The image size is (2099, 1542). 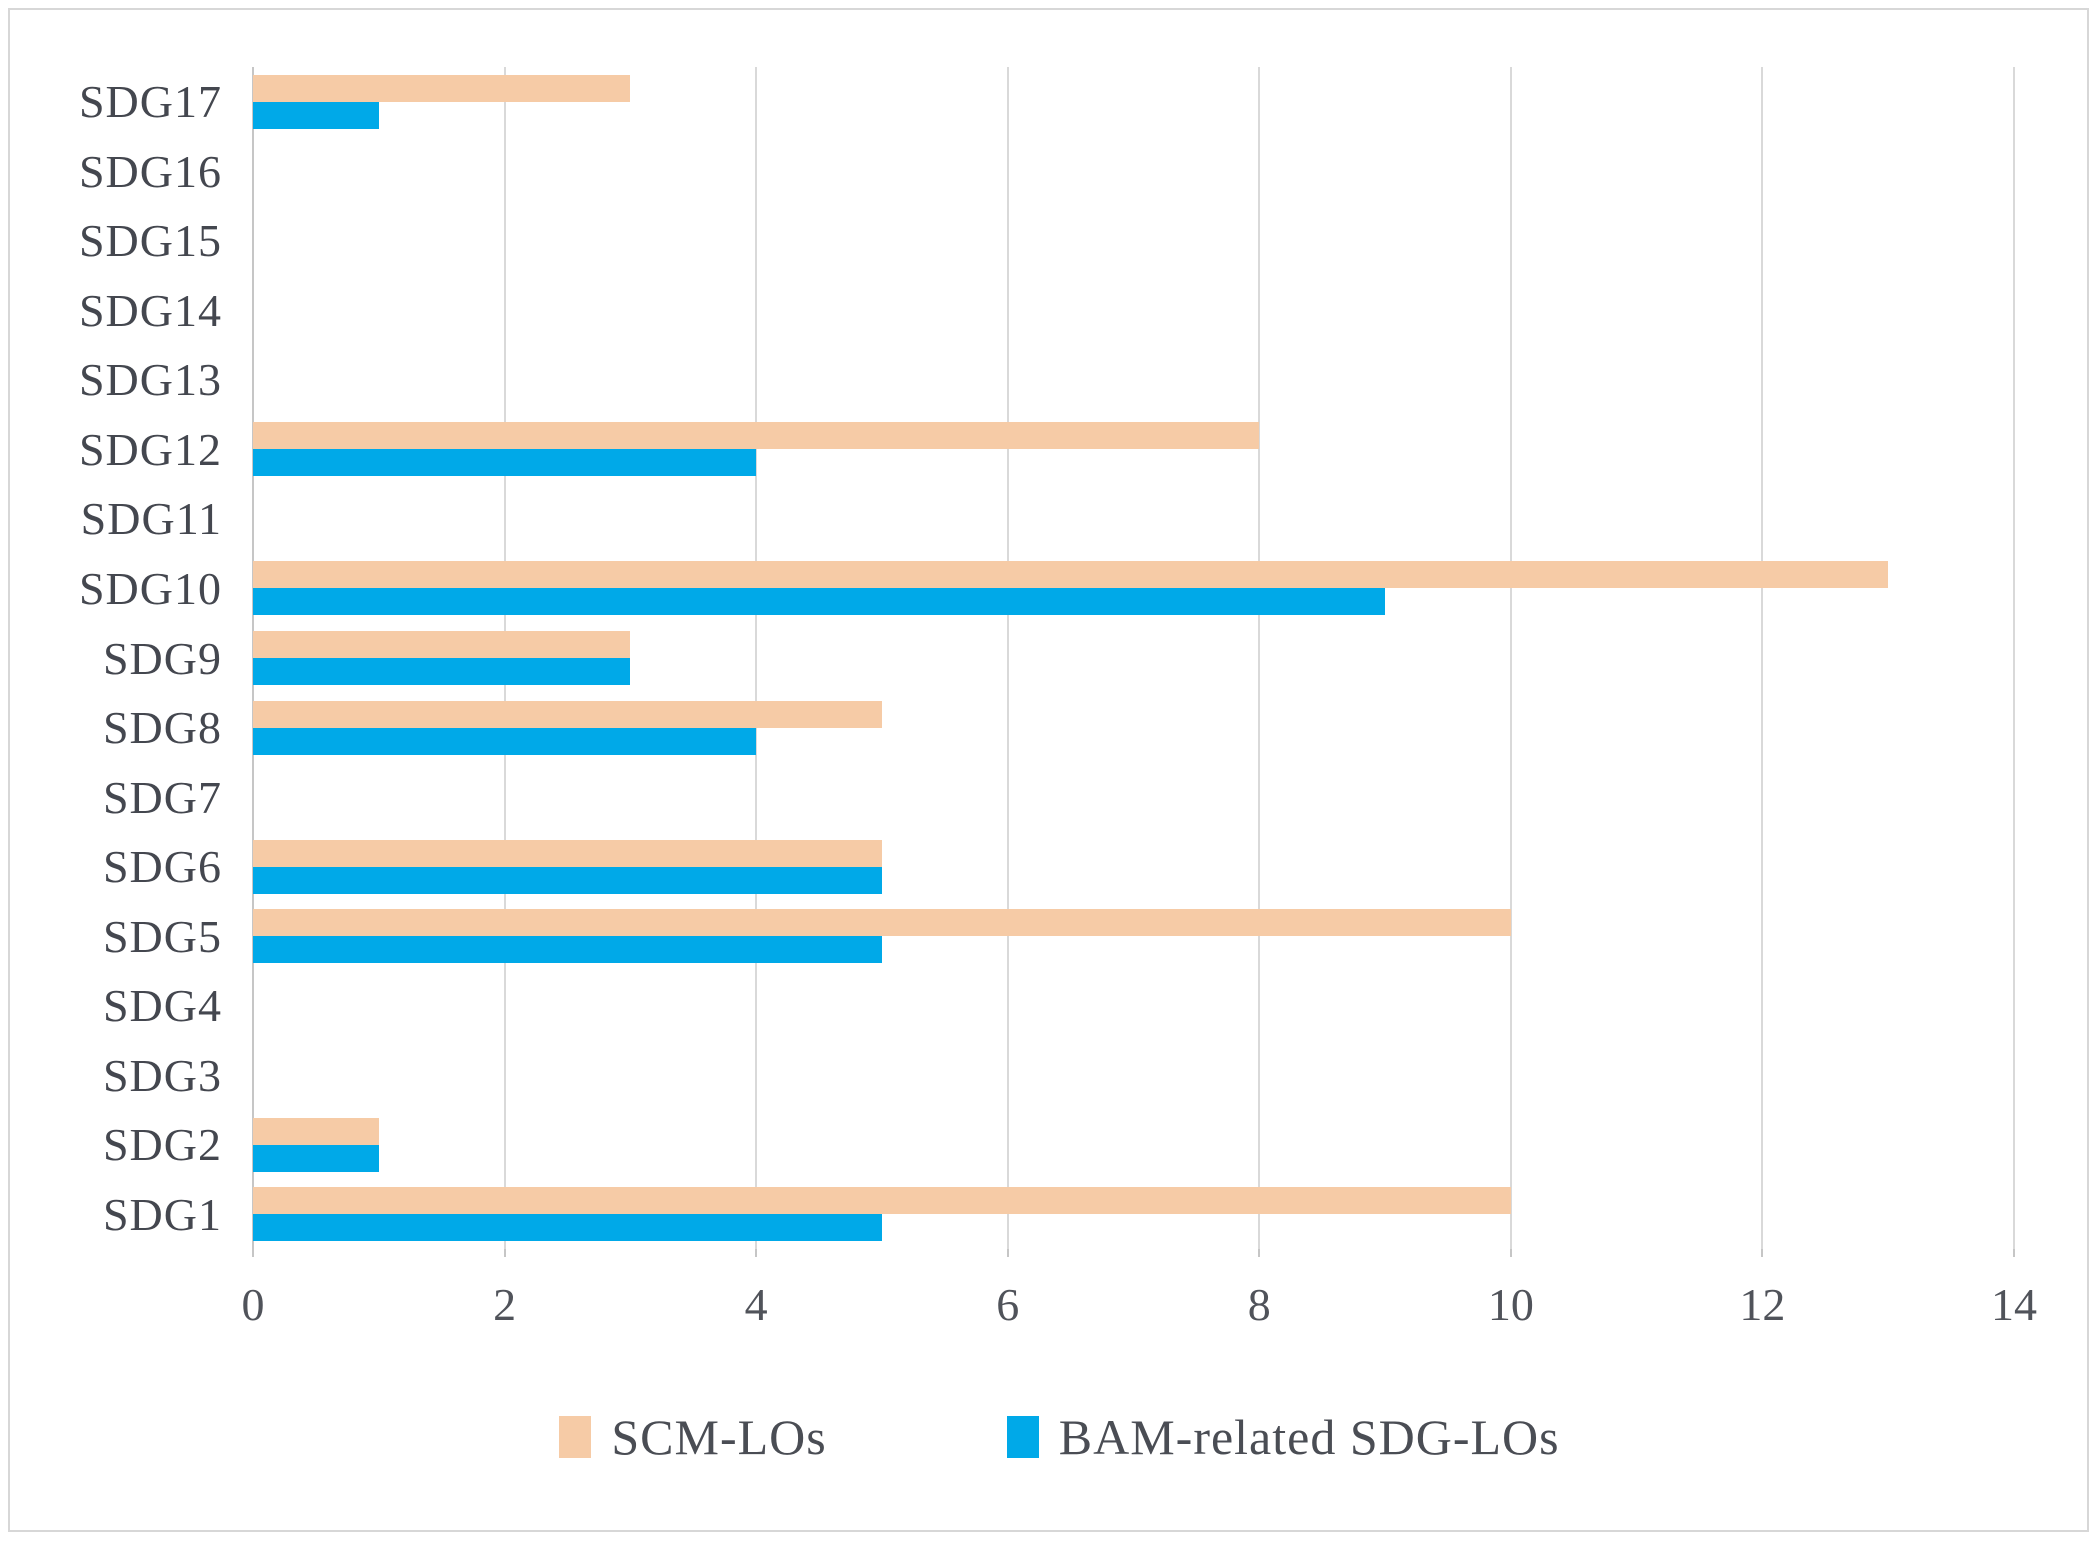 I want to click on bar-sdg8-scm-los, so click(x=567, y=714).